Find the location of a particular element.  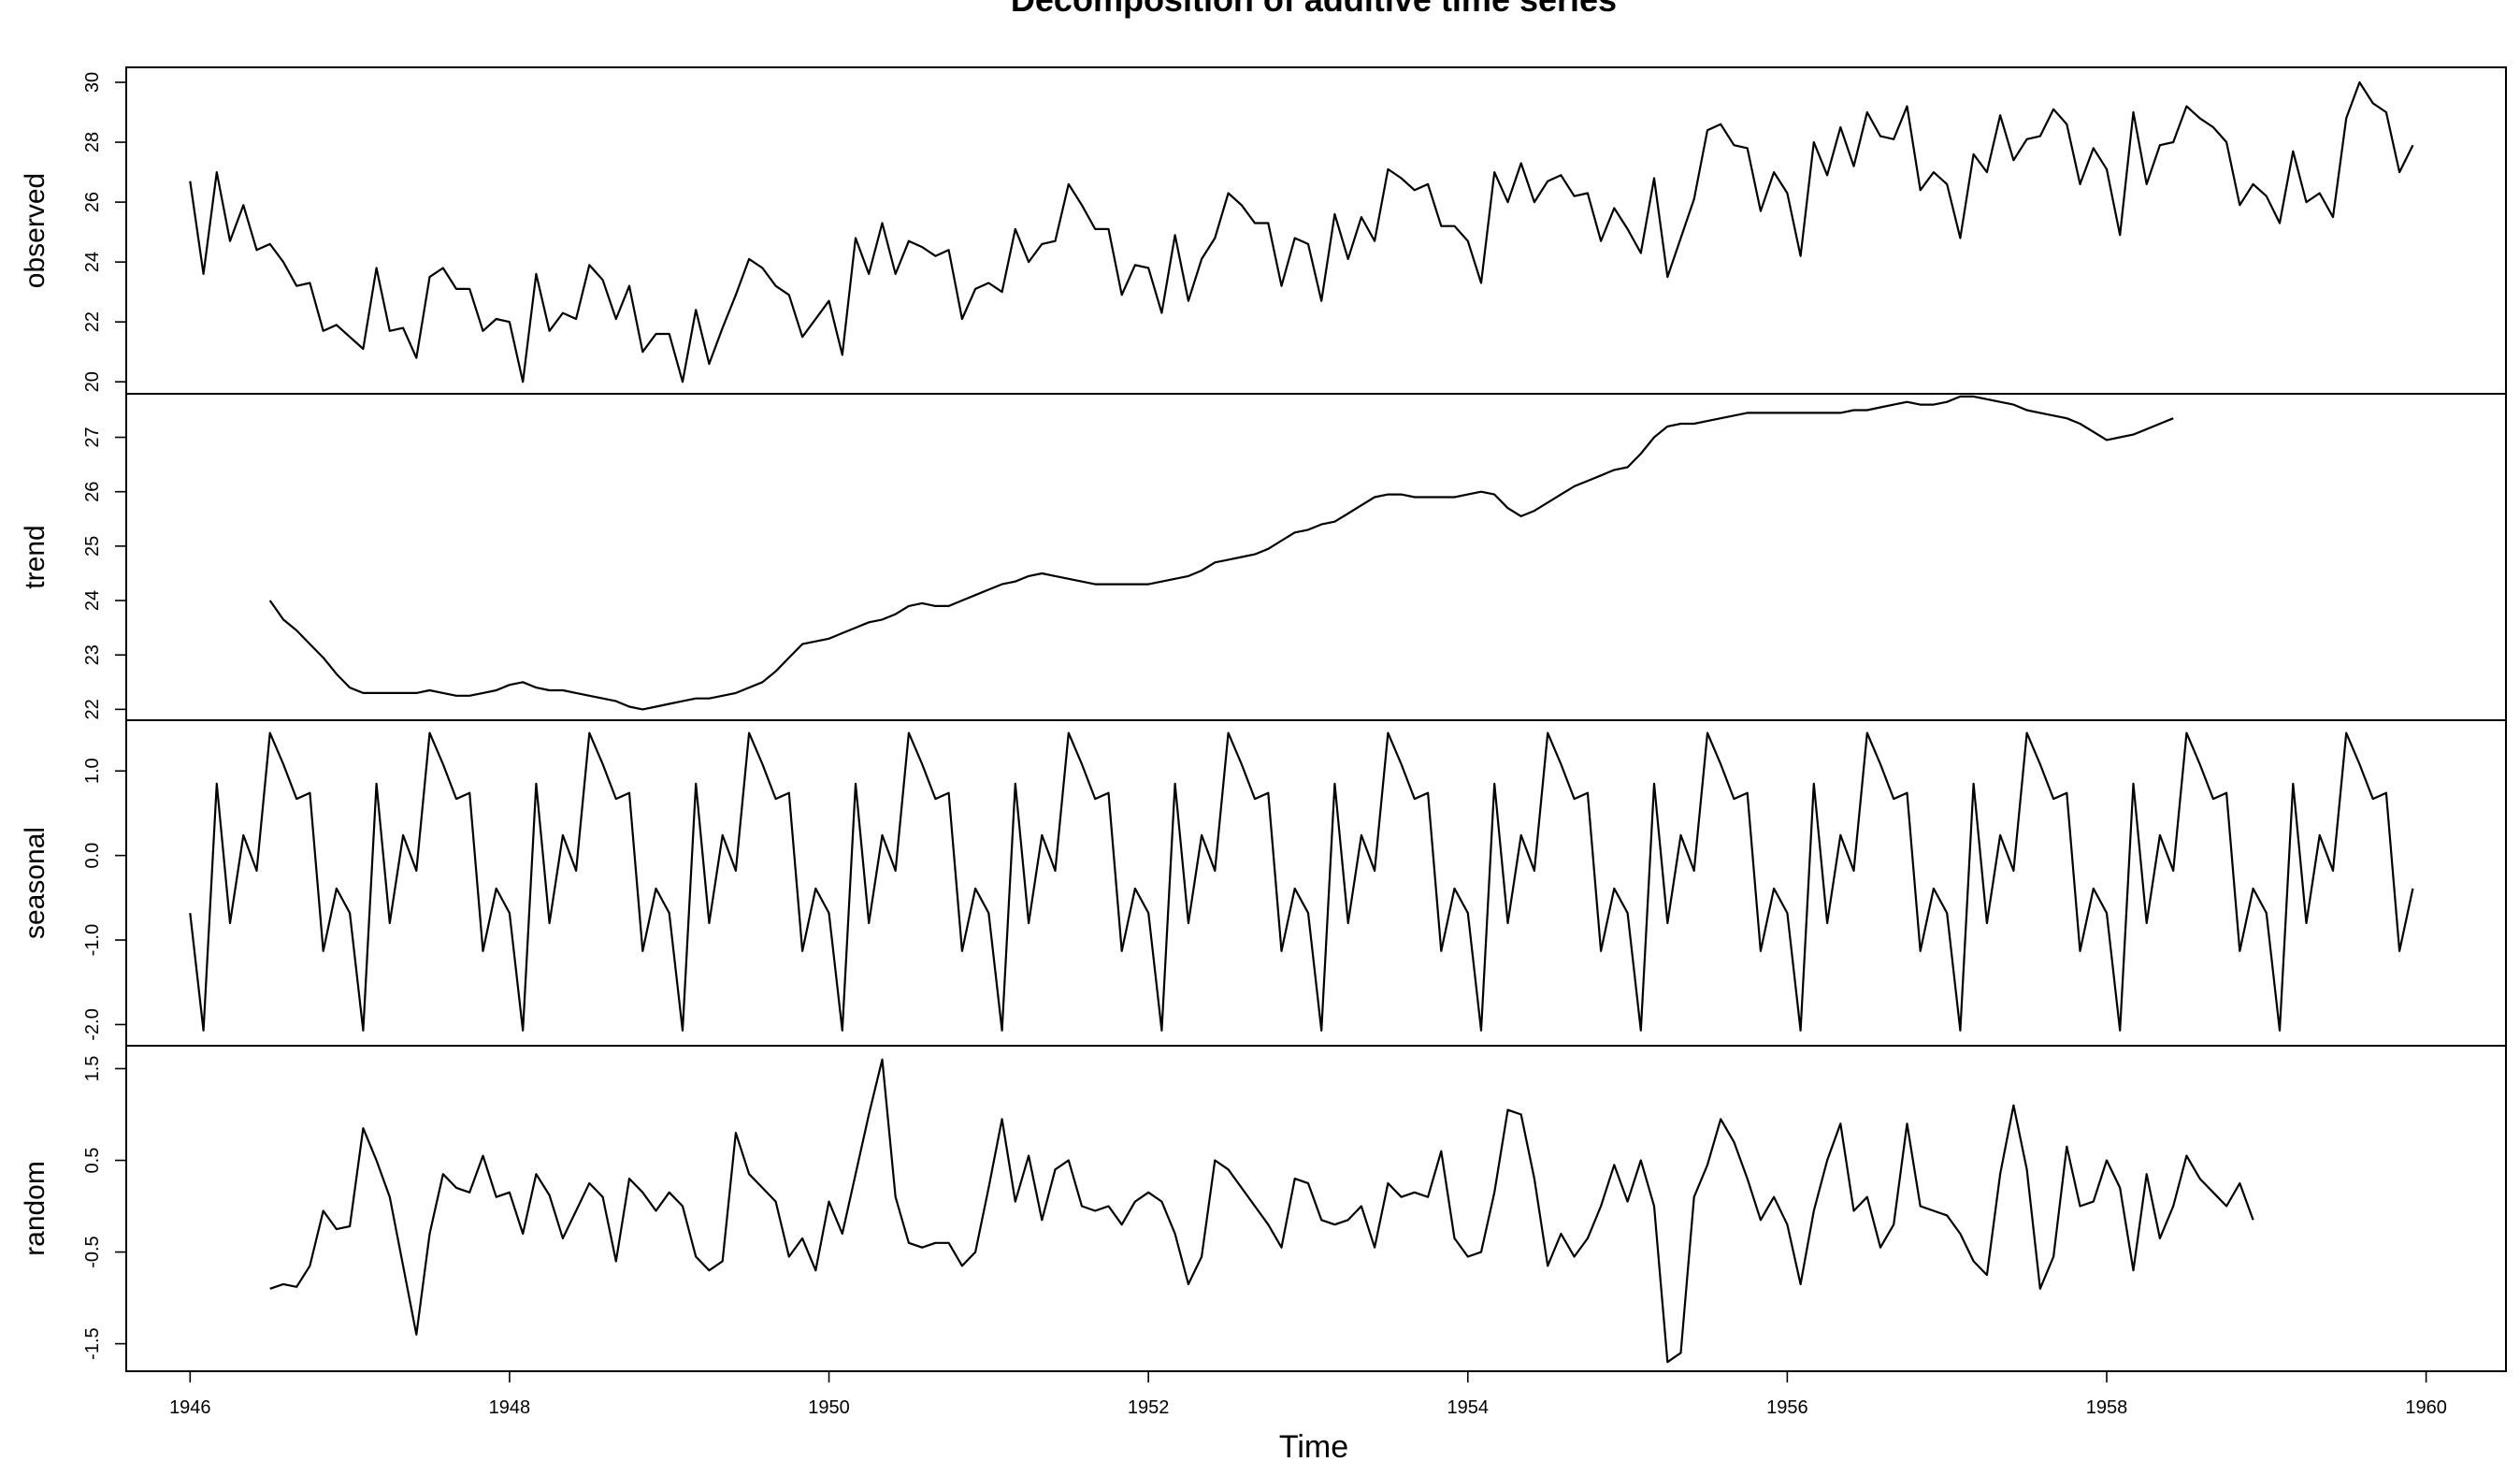

y-tick-label-observed: 30 is located at coordinates (92, 82).